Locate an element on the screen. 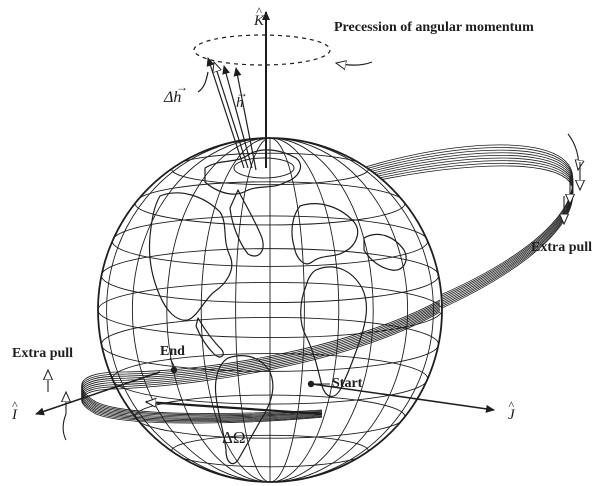 The image size is (611, 486). delta-h-leader is located at coordinates (203, 82).